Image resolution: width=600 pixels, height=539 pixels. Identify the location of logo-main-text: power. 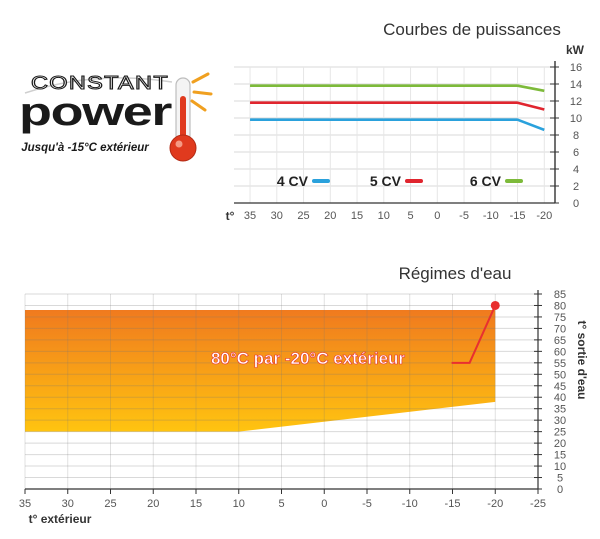
(95, 112).